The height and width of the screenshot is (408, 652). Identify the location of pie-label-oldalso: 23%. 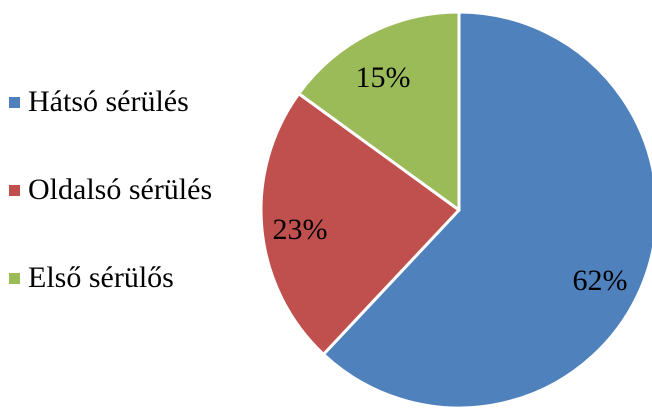
(300, 229).